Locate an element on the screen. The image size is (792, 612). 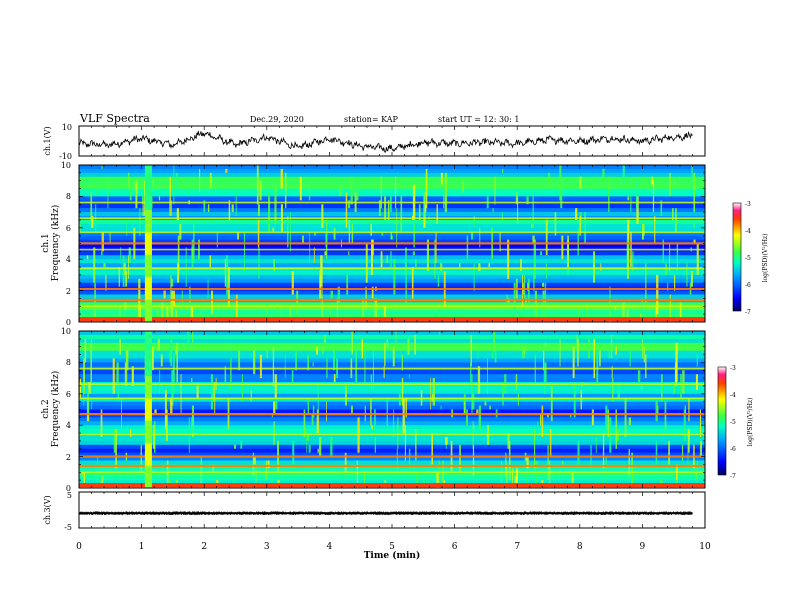
spectrogram-burst is located at coordinates (148, 432).